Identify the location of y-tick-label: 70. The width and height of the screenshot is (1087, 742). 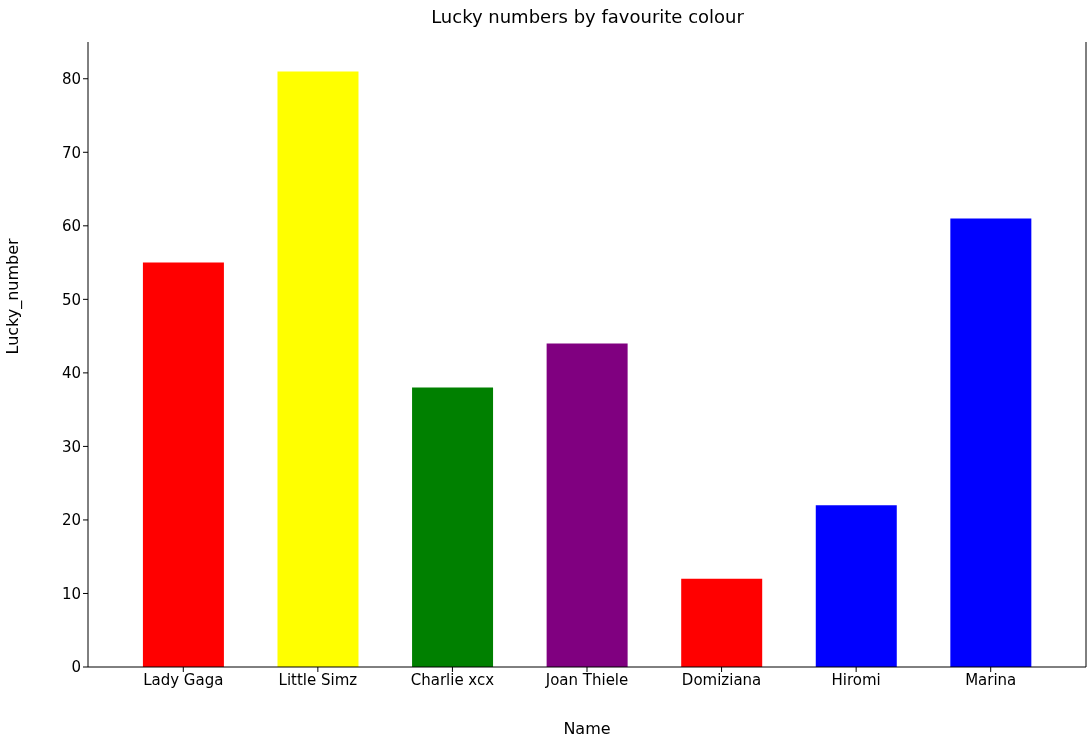
(71, 152).